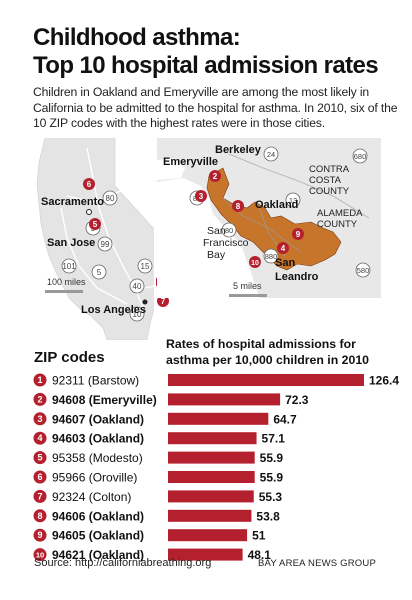  I want to click on contra-costa-label-2: COSTA, so click(325, 180).